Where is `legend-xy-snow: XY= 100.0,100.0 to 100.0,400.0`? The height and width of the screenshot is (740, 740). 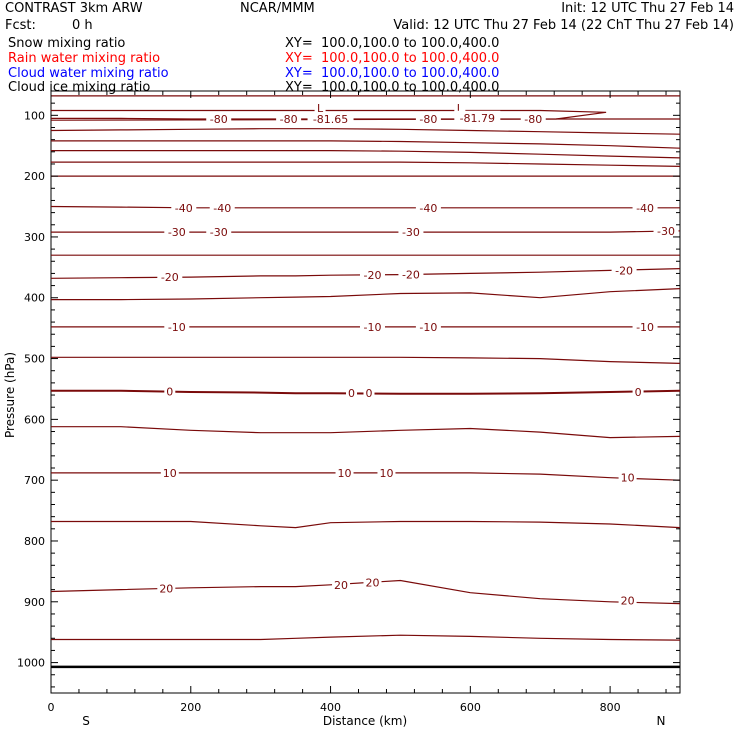 legend-xy-snow: XY= 100.0,100.0 to 100.0,400.0 is located at coordinates (392, 43).